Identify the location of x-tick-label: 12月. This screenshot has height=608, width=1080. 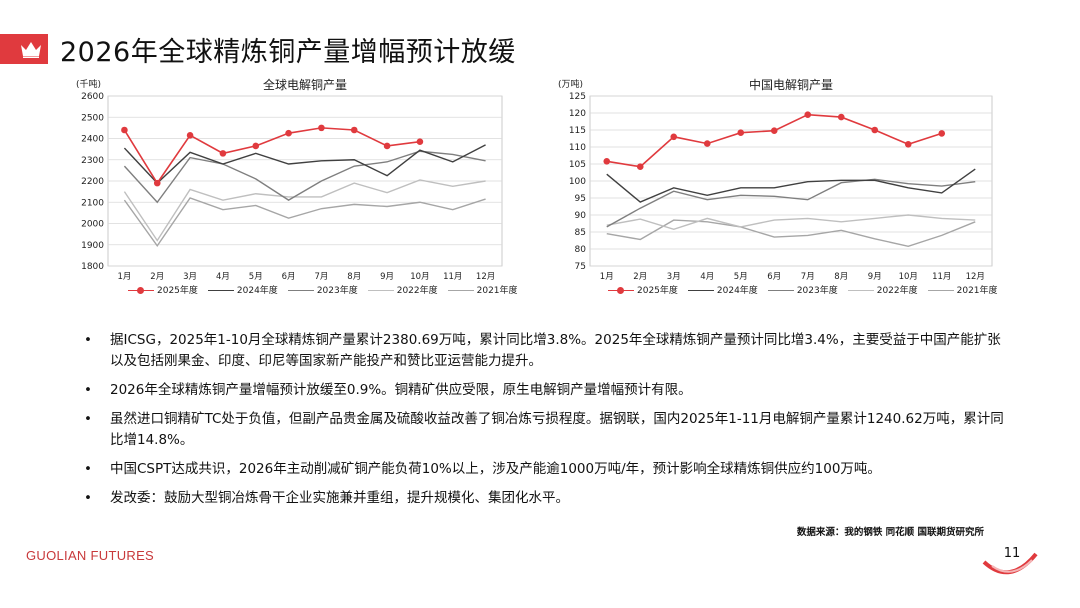
(975, 277).